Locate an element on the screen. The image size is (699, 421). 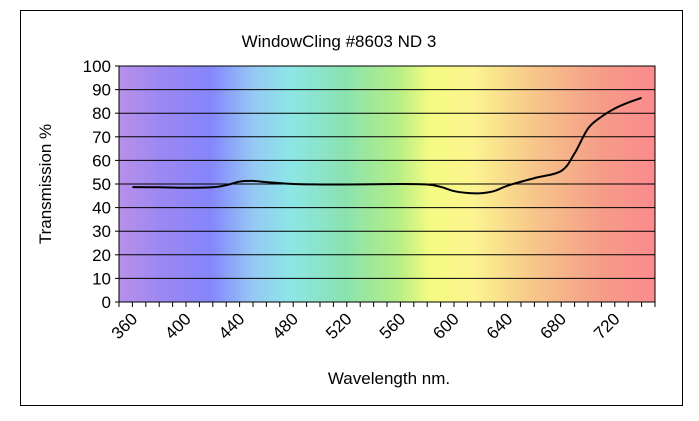
y-tick-label-50: 50 is located at coordinates (101, 184).